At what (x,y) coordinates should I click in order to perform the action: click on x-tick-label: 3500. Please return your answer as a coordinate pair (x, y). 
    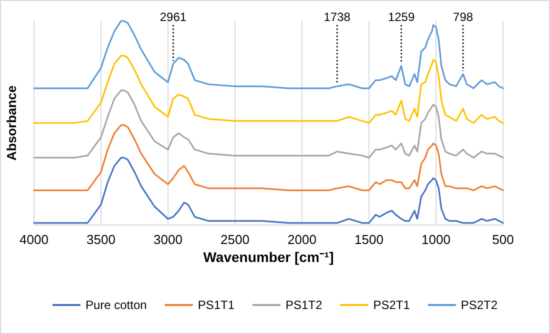
    Looking at the image, I should click on (101, 240).